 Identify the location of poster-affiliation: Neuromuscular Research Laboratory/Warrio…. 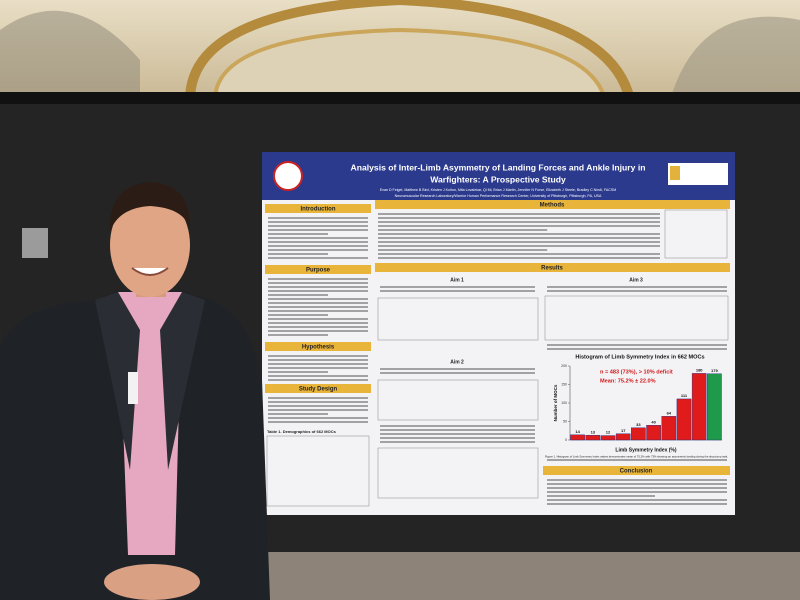
(498, 196).